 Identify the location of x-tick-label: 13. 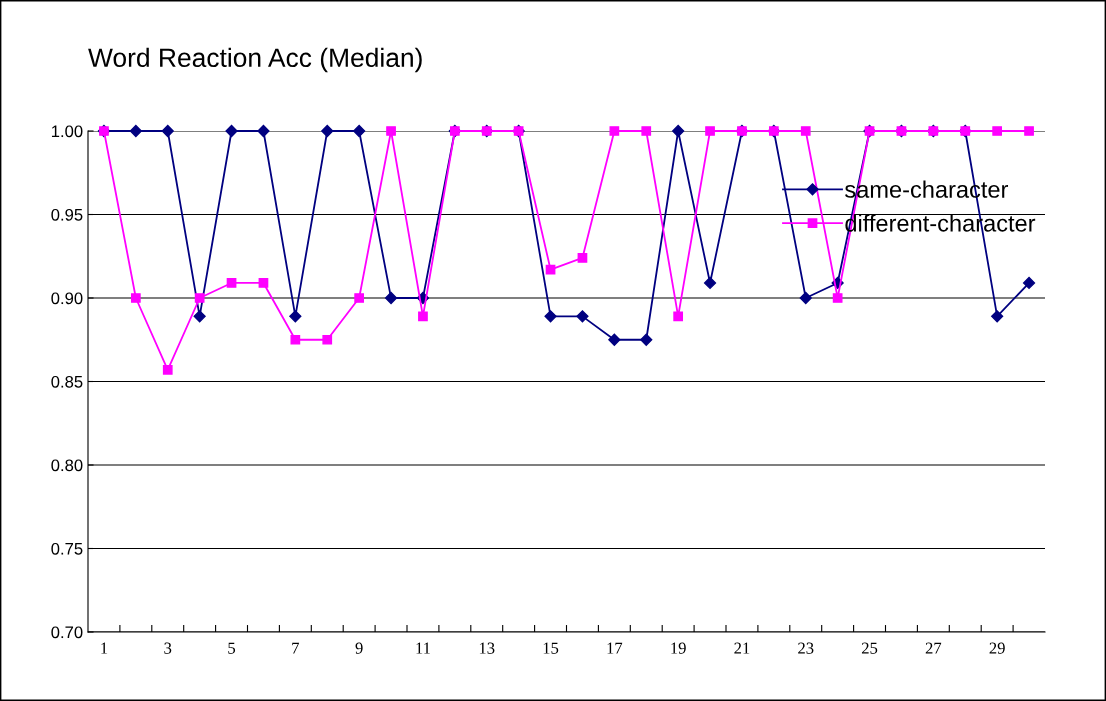
(487, 648).